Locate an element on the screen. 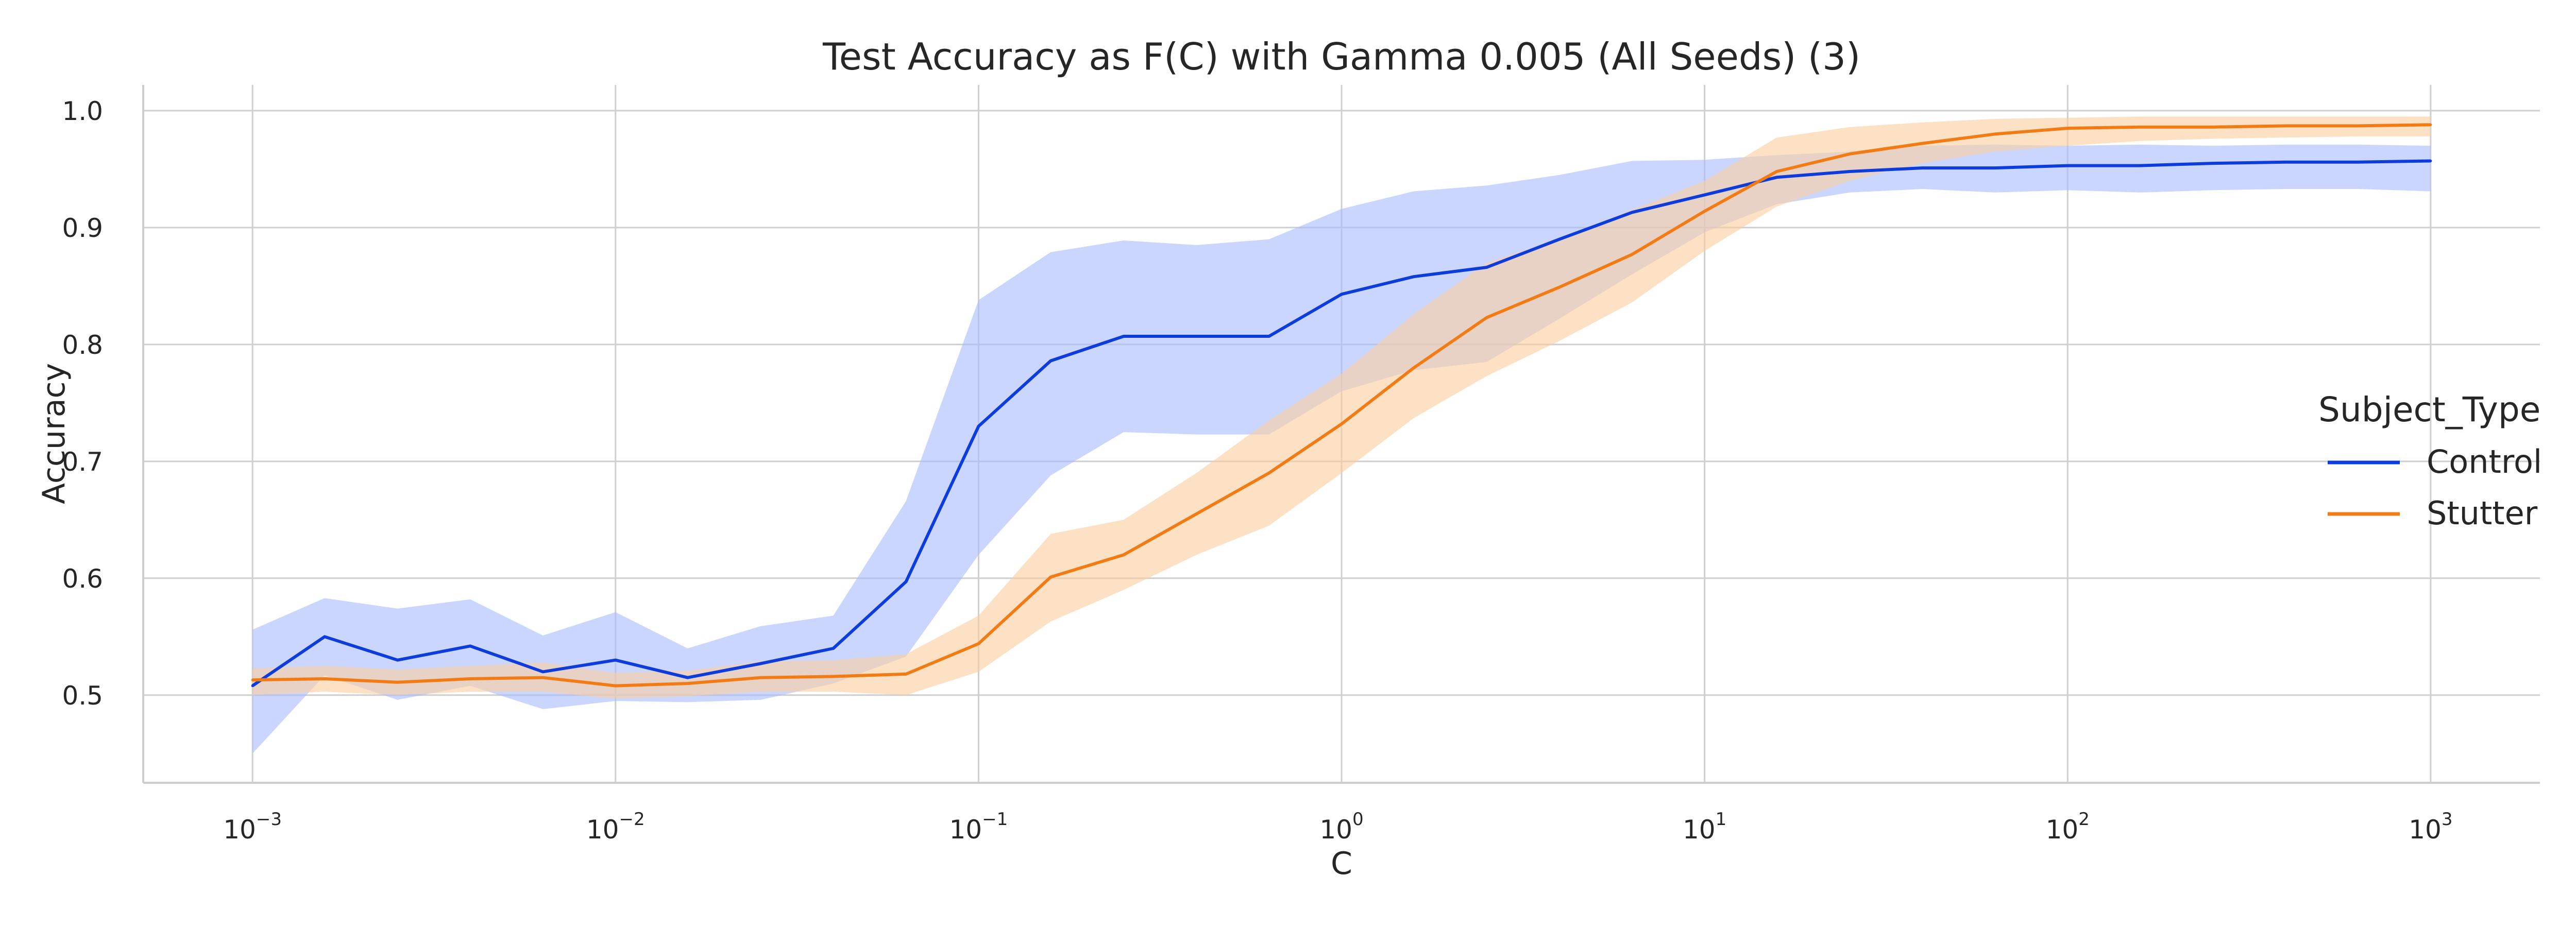 This screenshot has width=2576, height=927. y-axis-label: Accuracy is located at coordinates (54, 433).